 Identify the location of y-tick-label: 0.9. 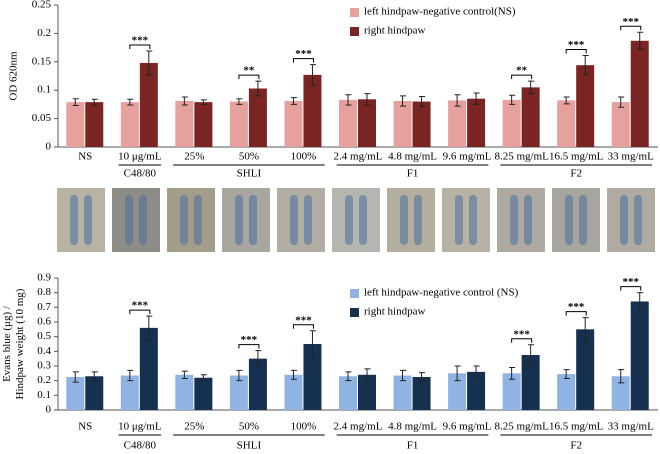
(44, 278).